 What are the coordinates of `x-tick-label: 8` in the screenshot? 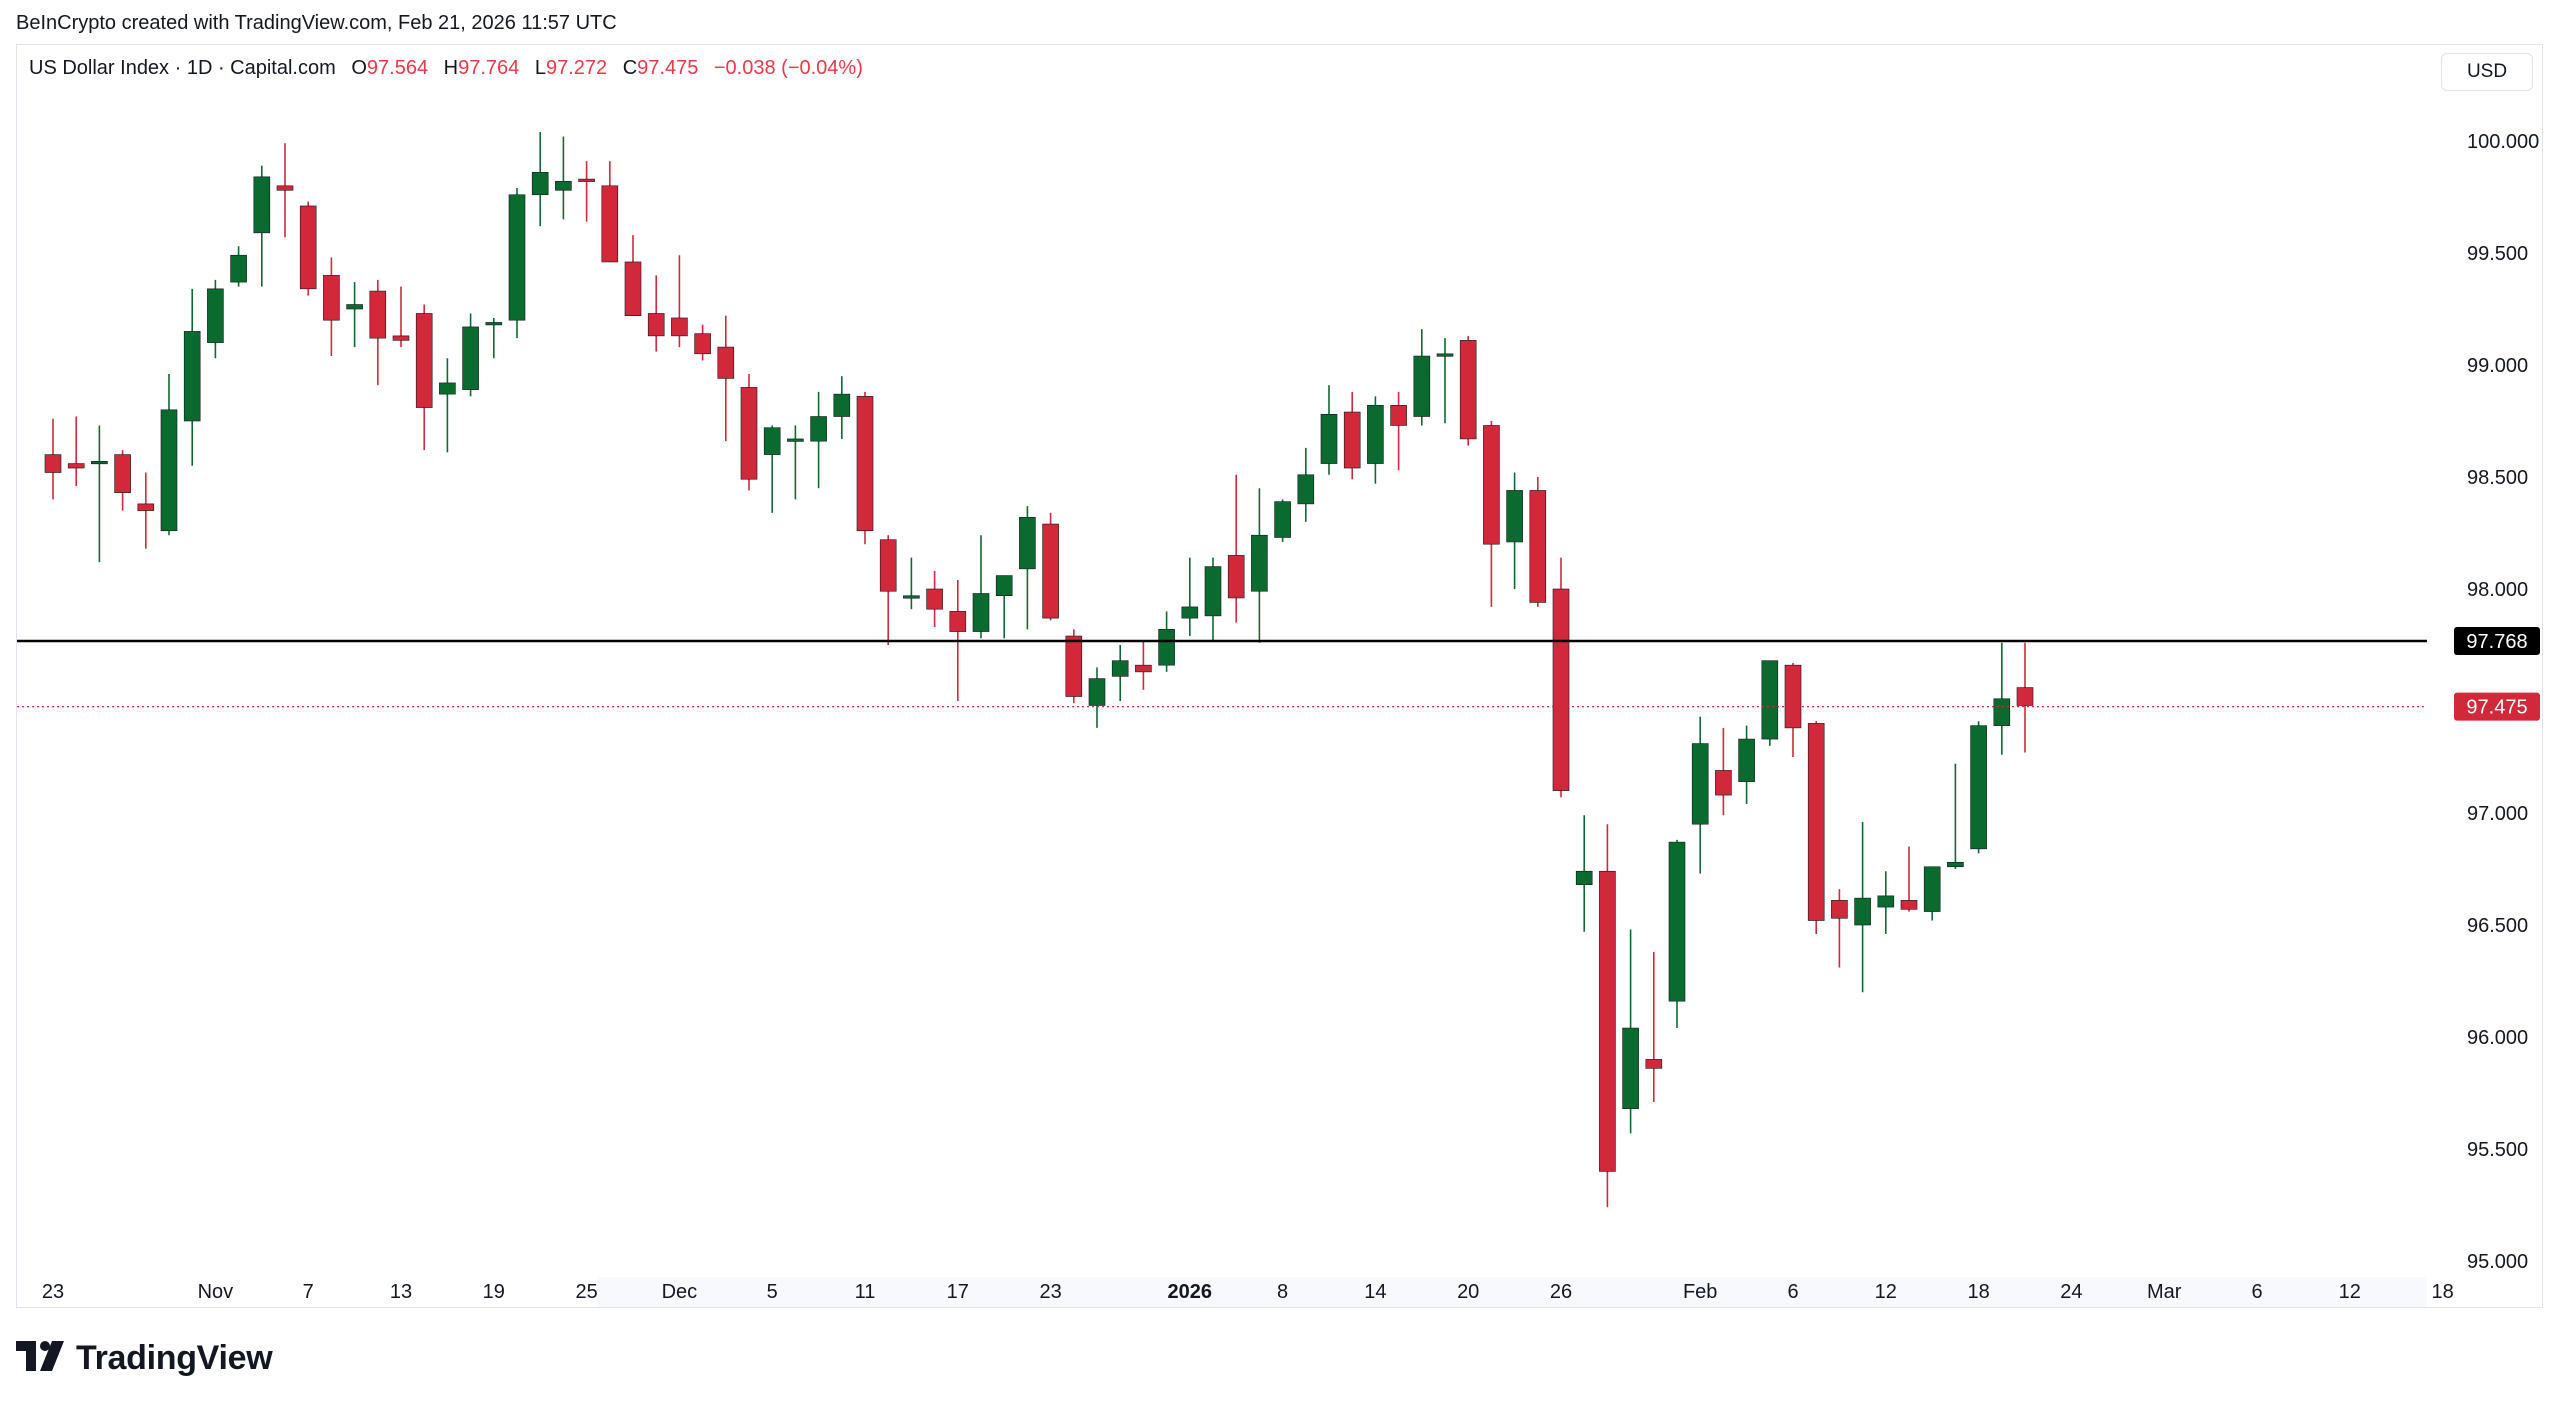 It's located at (1282, 1292).